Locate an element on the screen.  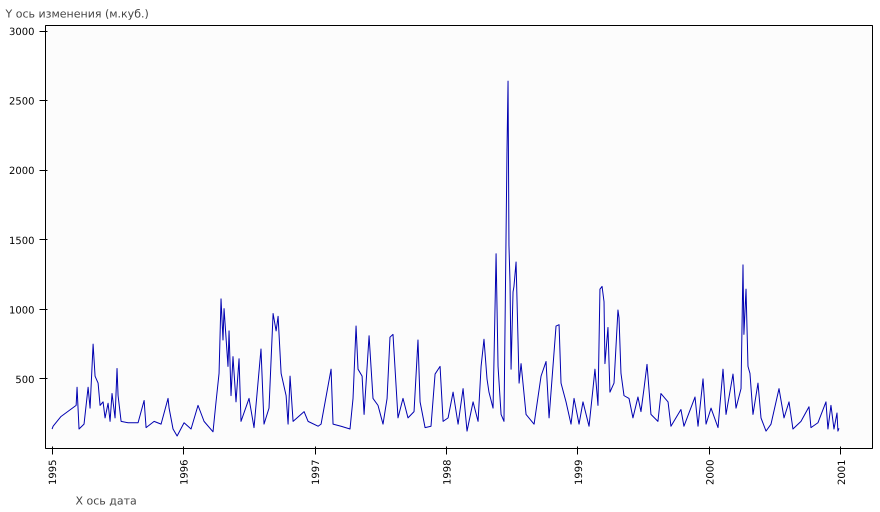
x-tick-label: 1995 is located at coordinates (54, 472).